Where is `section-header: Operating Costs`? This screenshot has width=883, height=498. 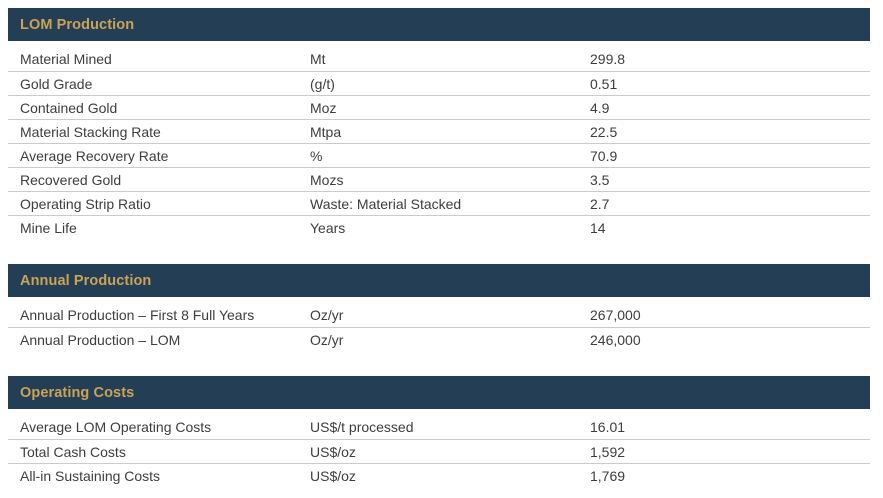
section-header: Operating Costs is located at coordinates (439, 392).